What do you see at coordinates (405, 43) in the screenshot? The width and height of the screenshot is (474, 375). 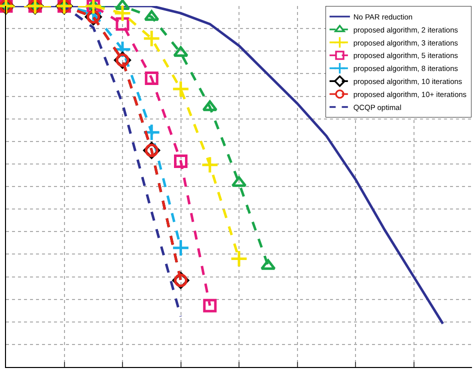 I see `legend-label: proposed algorithm, 3 iterations` at bounding box center [405, 43].